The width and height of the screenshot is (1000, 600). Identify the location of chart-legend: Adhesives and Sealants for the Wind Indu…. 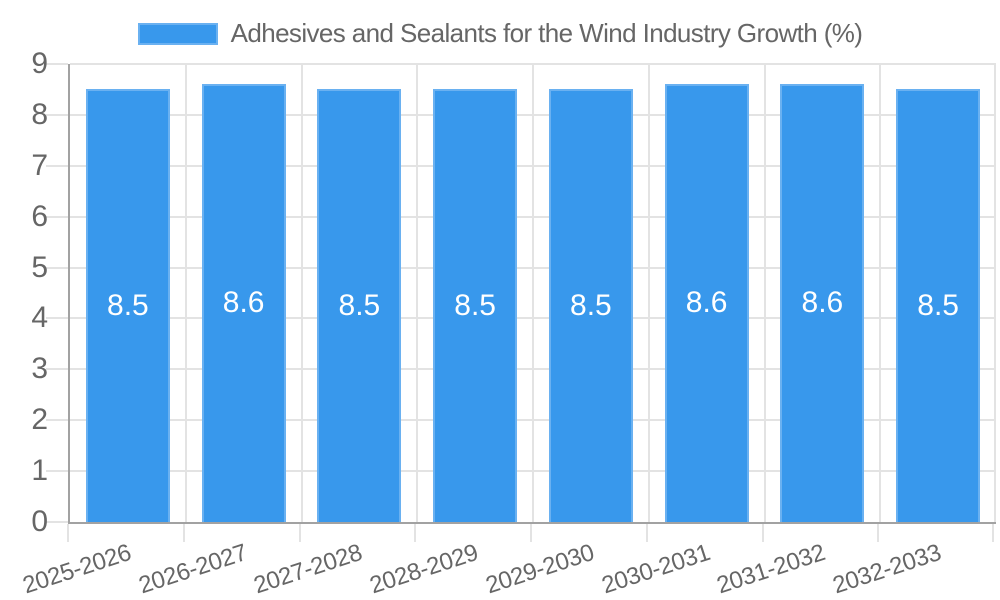
(500, 33).